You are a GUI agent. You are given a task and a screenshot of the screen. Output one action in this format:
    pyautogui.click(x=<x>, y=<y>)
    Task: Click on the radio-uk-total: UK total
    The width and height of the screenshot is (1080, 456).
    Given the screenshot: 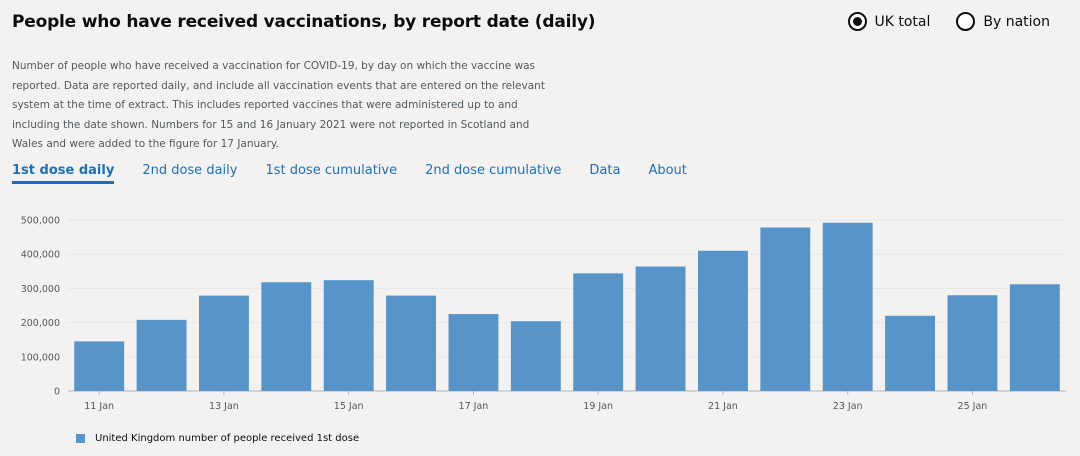 What is the action you would take?
    pyautogui.click(x=889, y=21)
    